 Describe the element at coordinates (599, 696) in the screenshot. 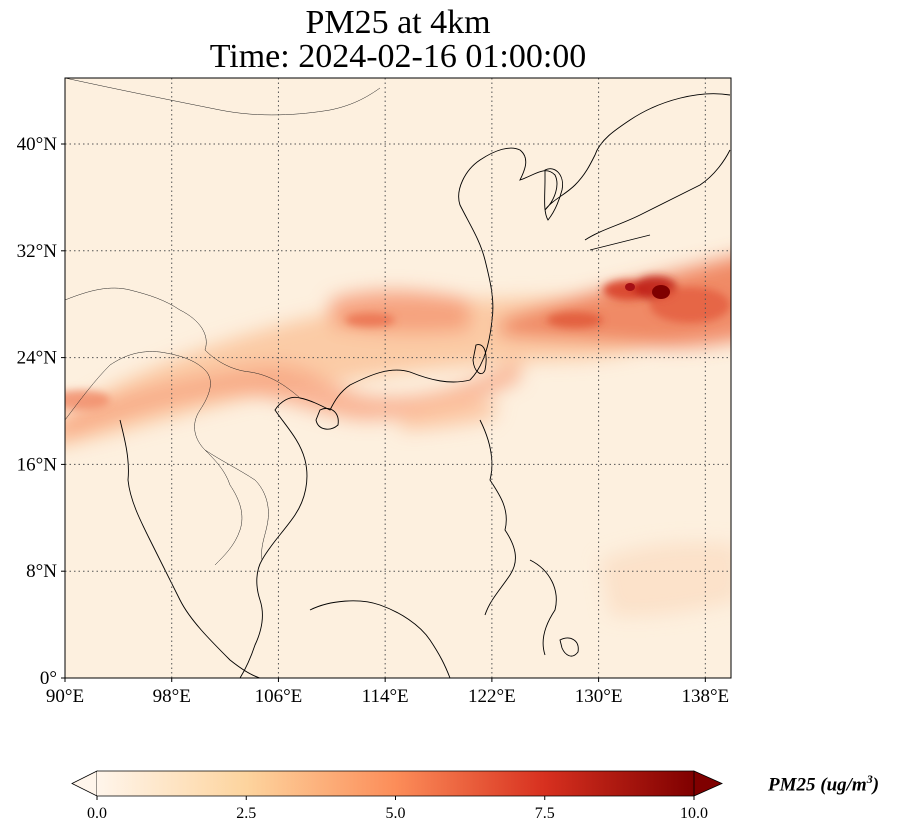

I see `lon-tick-label: 130°E` at that location.